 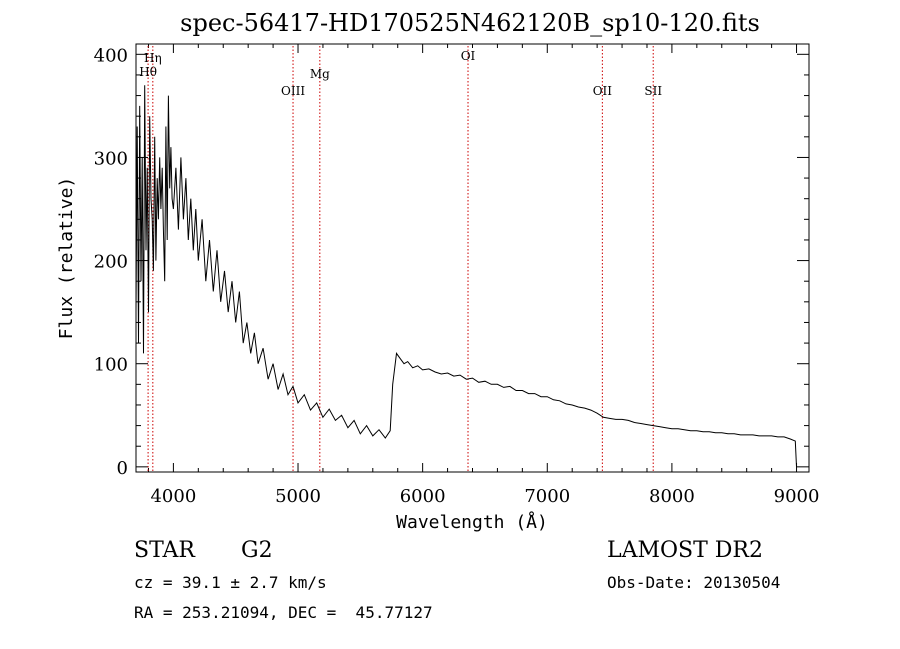 I want to click on x-tick-label: 7000, so click(x=547, y=496).